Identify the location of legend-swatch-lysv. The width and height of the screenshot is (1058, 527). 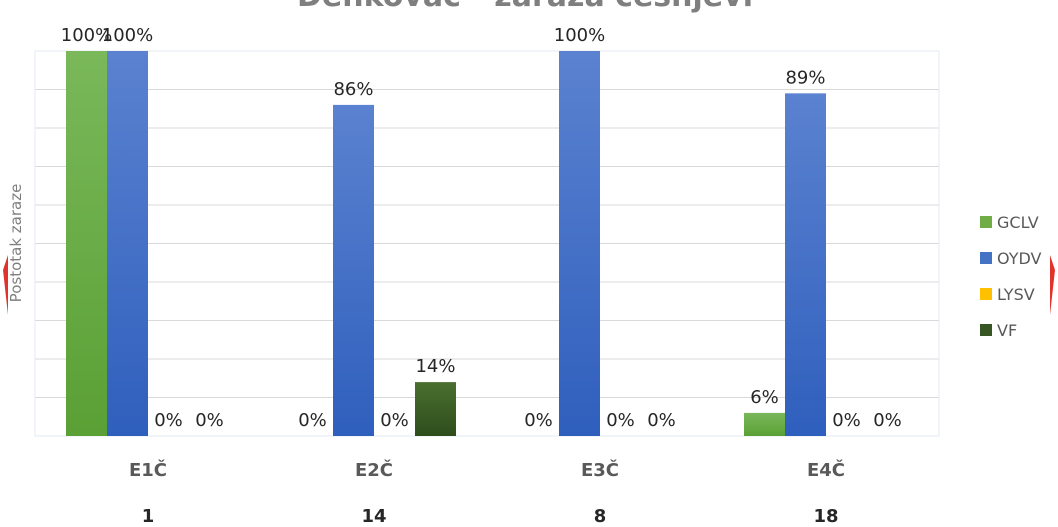
(986, 294).